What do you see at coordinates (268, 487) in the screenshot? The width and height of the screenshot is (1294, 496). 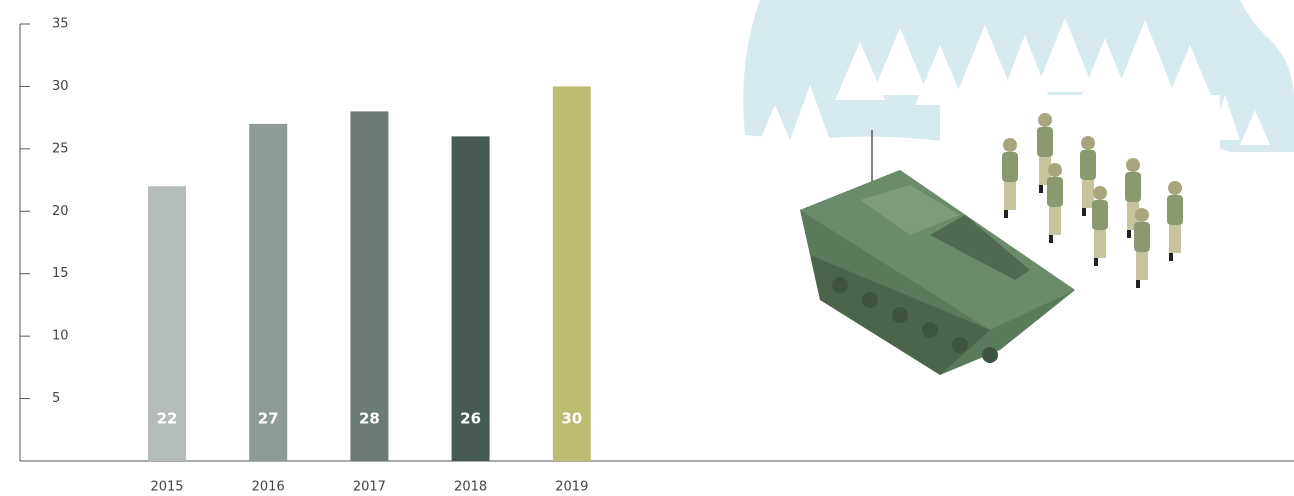 I see `x-tick-label: 2016` at bounding box center [268, 487].